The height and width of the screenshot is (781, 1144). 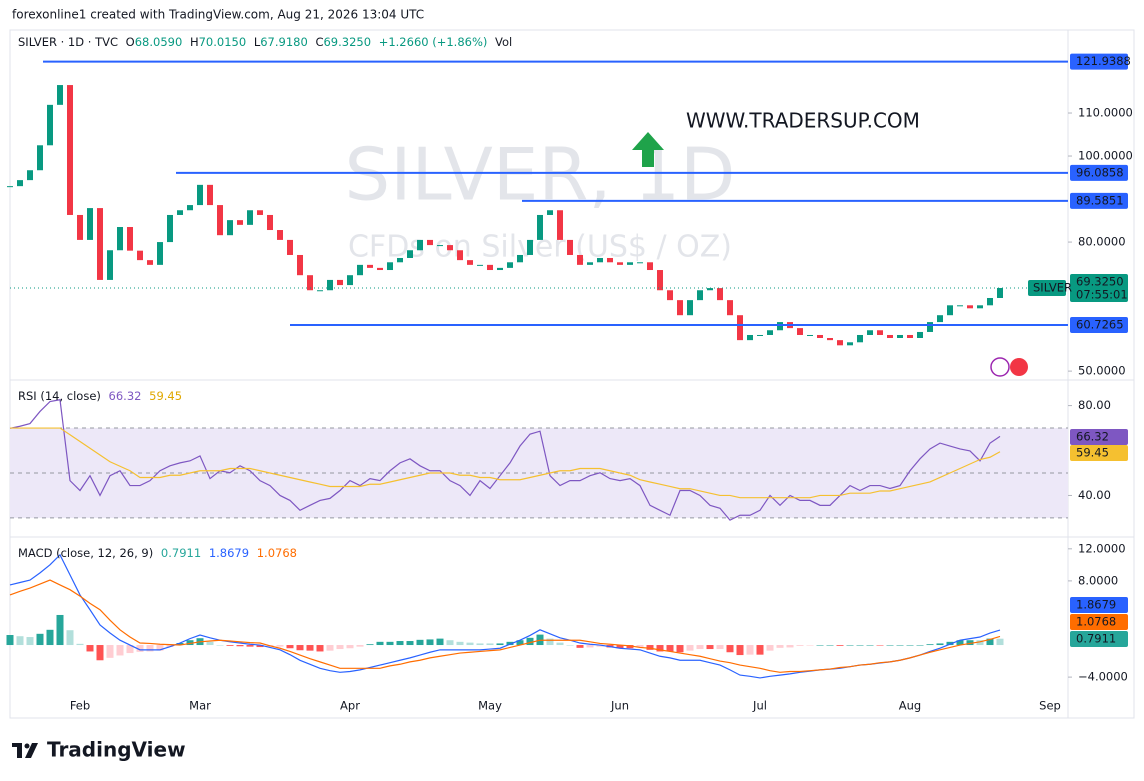 I want to click on rsi-legend: RSI (14, close) 66.32 59.45, so click(x=100, y=396).